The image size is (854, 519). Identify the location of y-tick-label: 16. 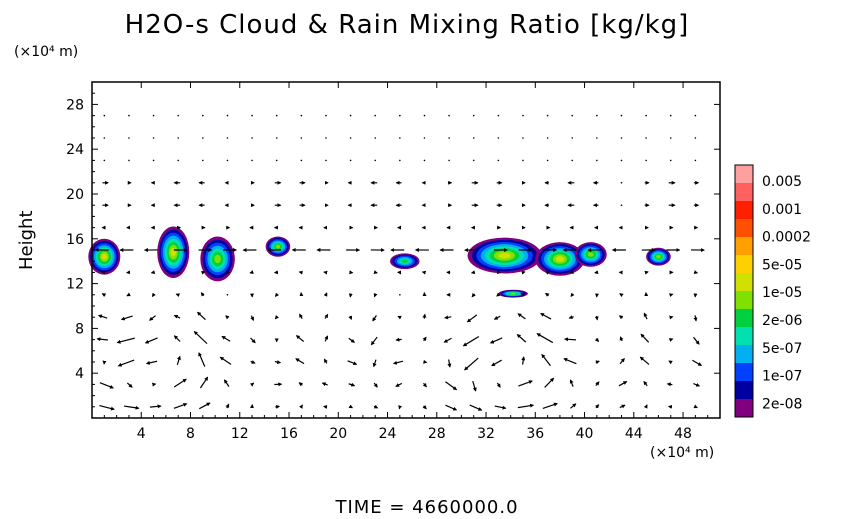
(75, 240).